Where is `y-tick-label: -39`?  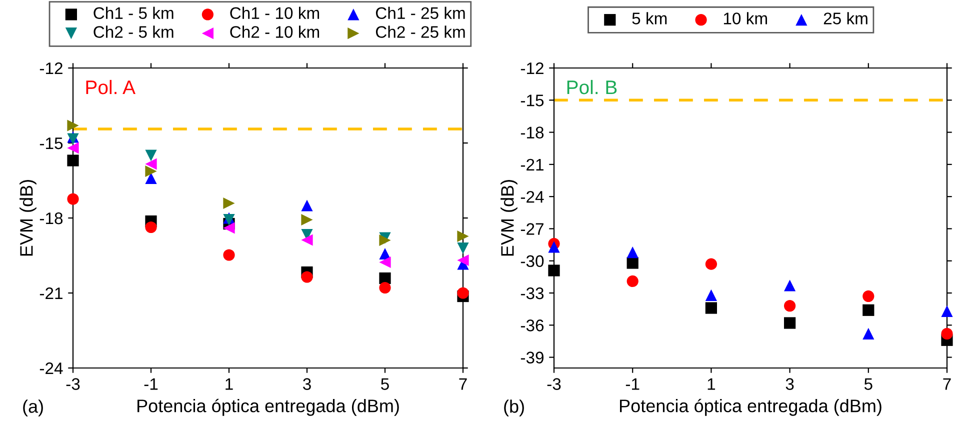
y-tick-label: -39 is located at coordinates (532, 358).